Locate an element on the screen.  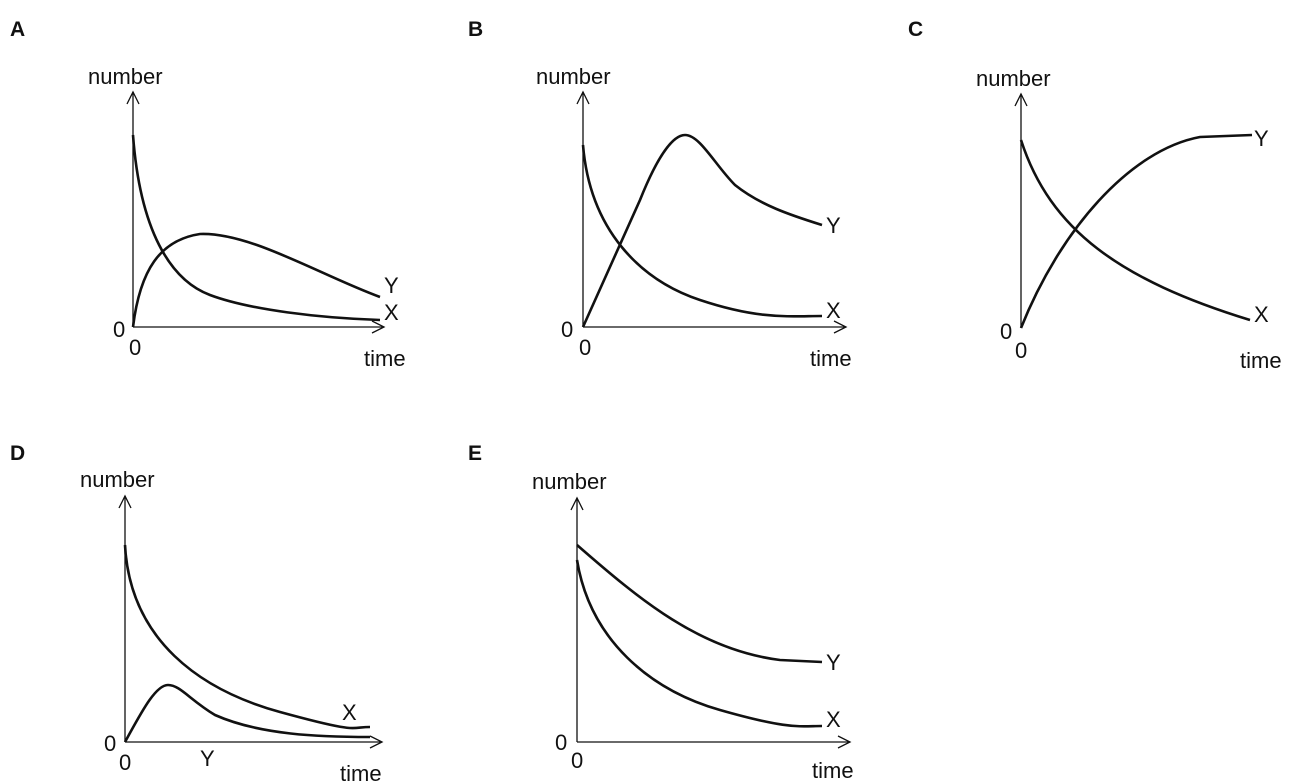
panel: E number 0 0 time Y X is located at coordinates (661, 612).